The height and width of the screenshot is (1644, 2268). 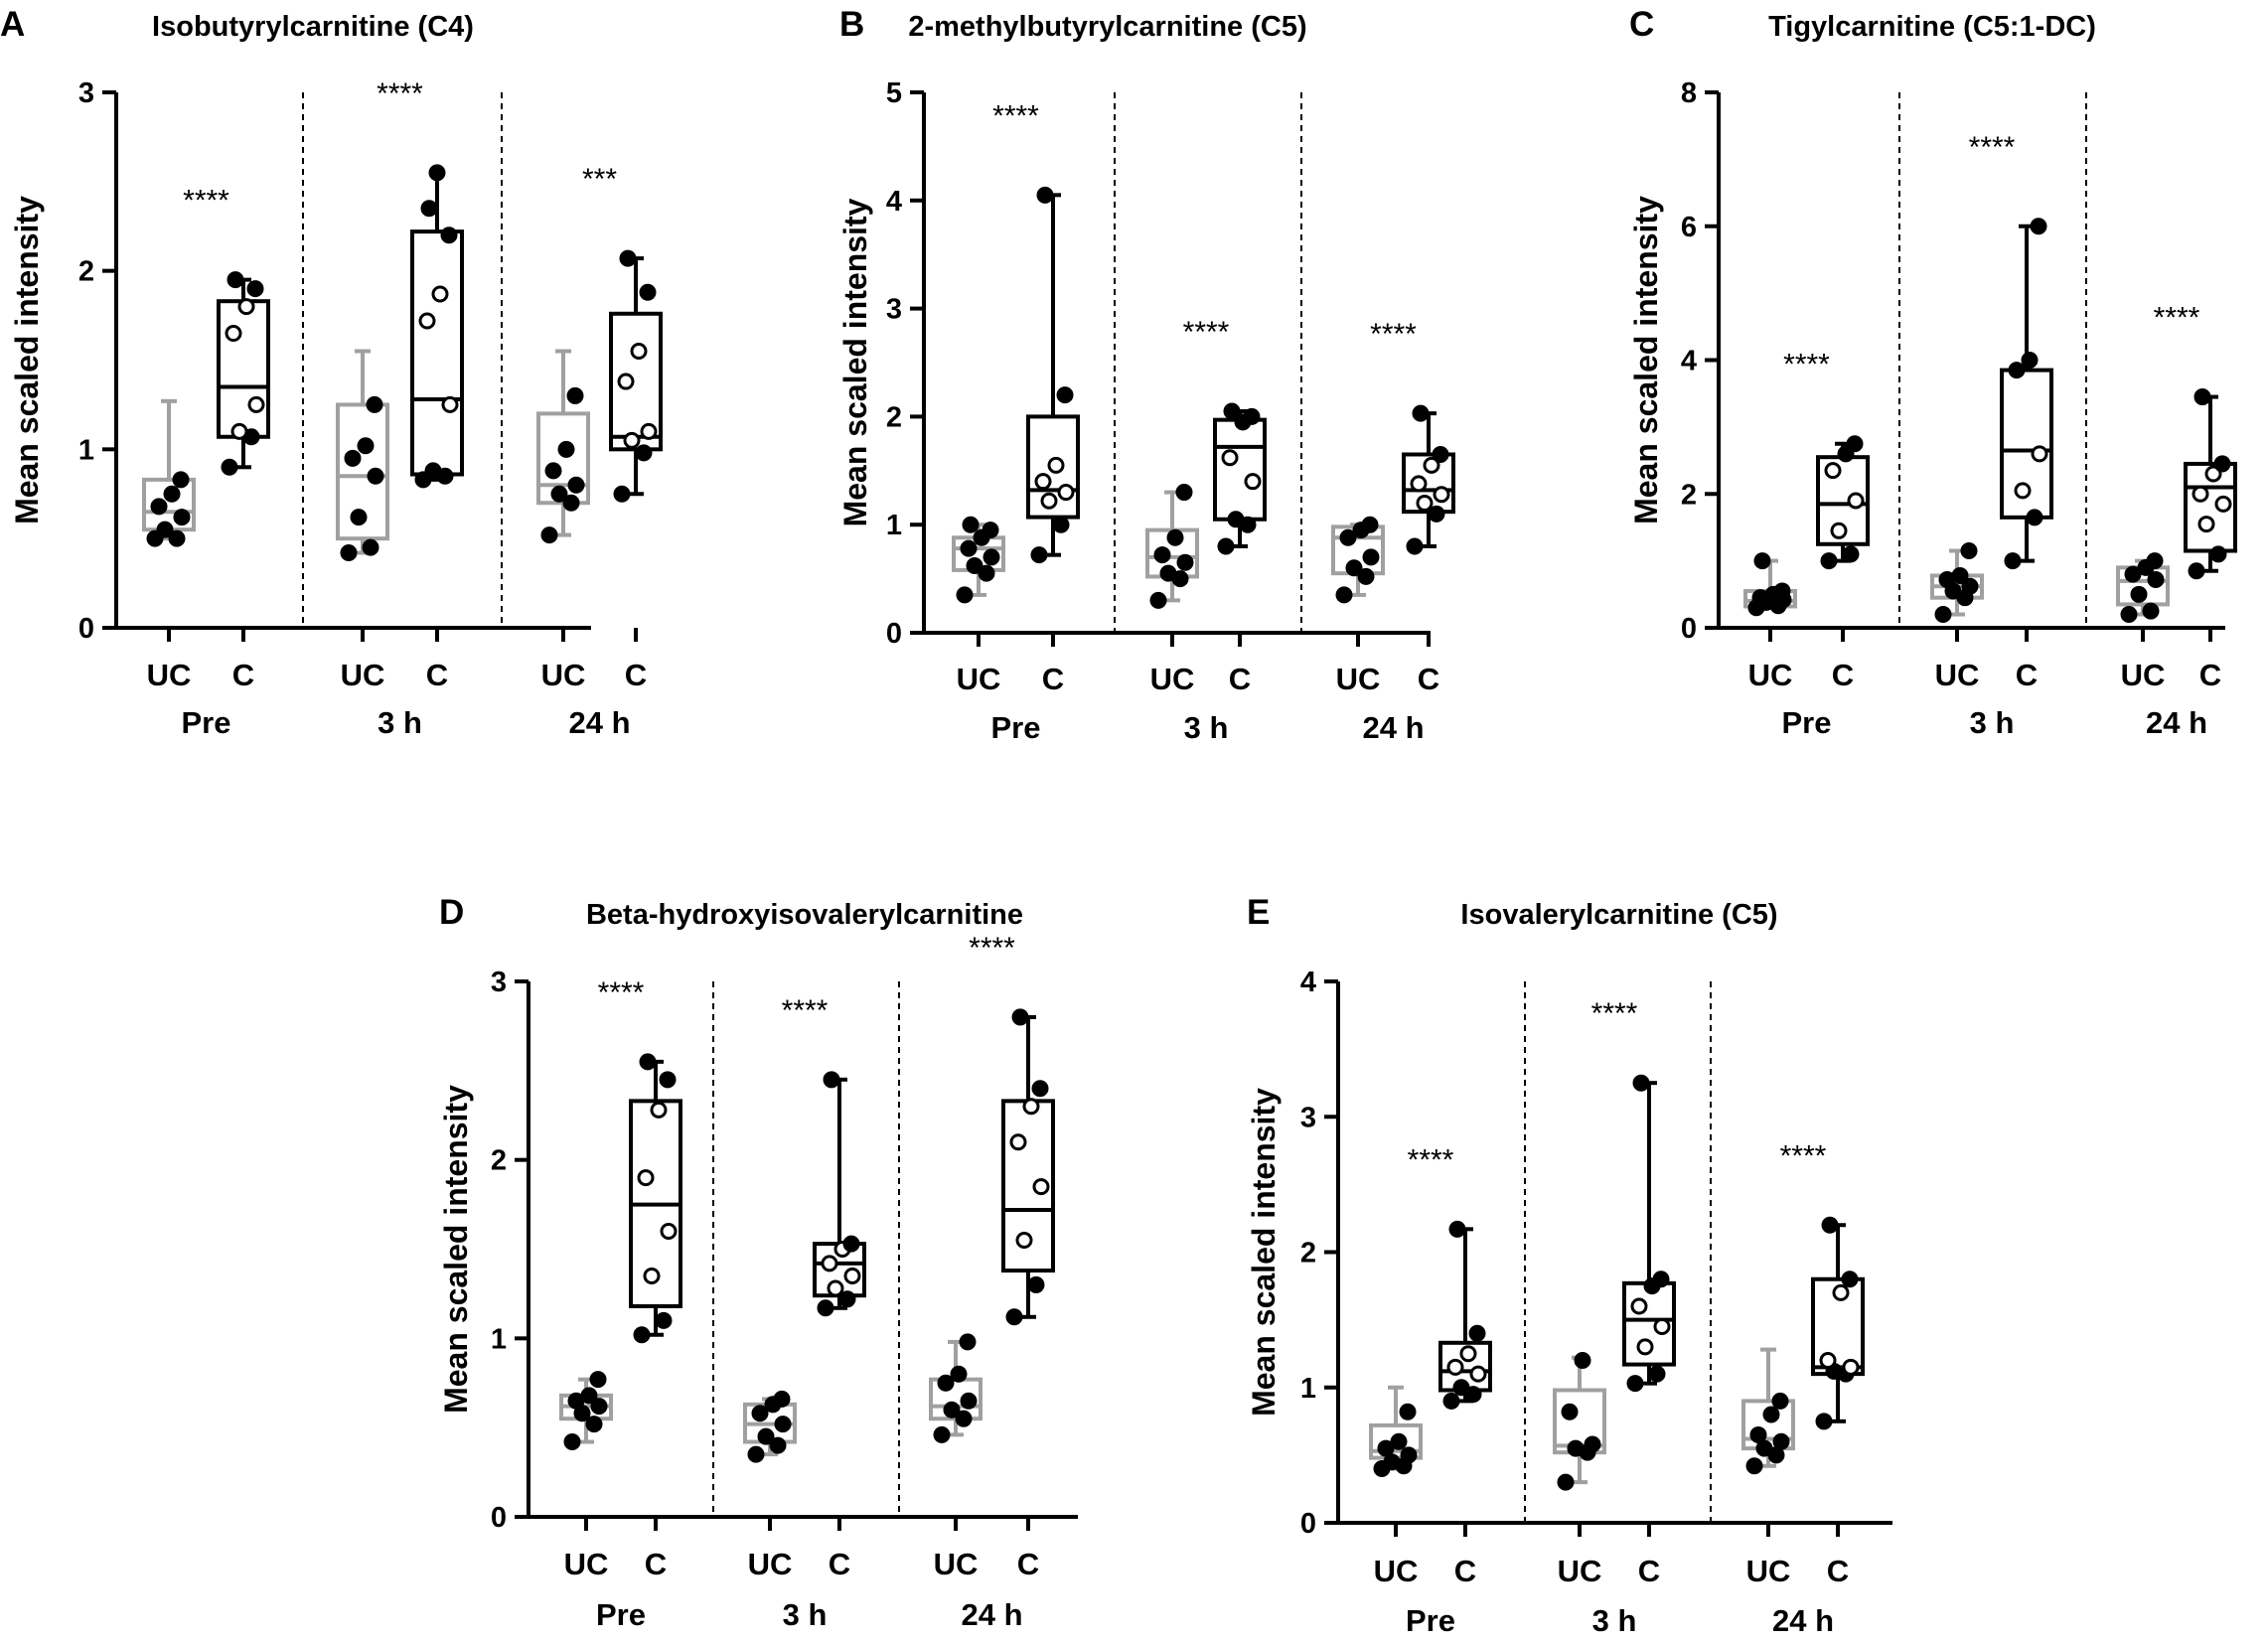 I want to click on panel-a-y-tick-label: 0, so click(x=86, y=629).